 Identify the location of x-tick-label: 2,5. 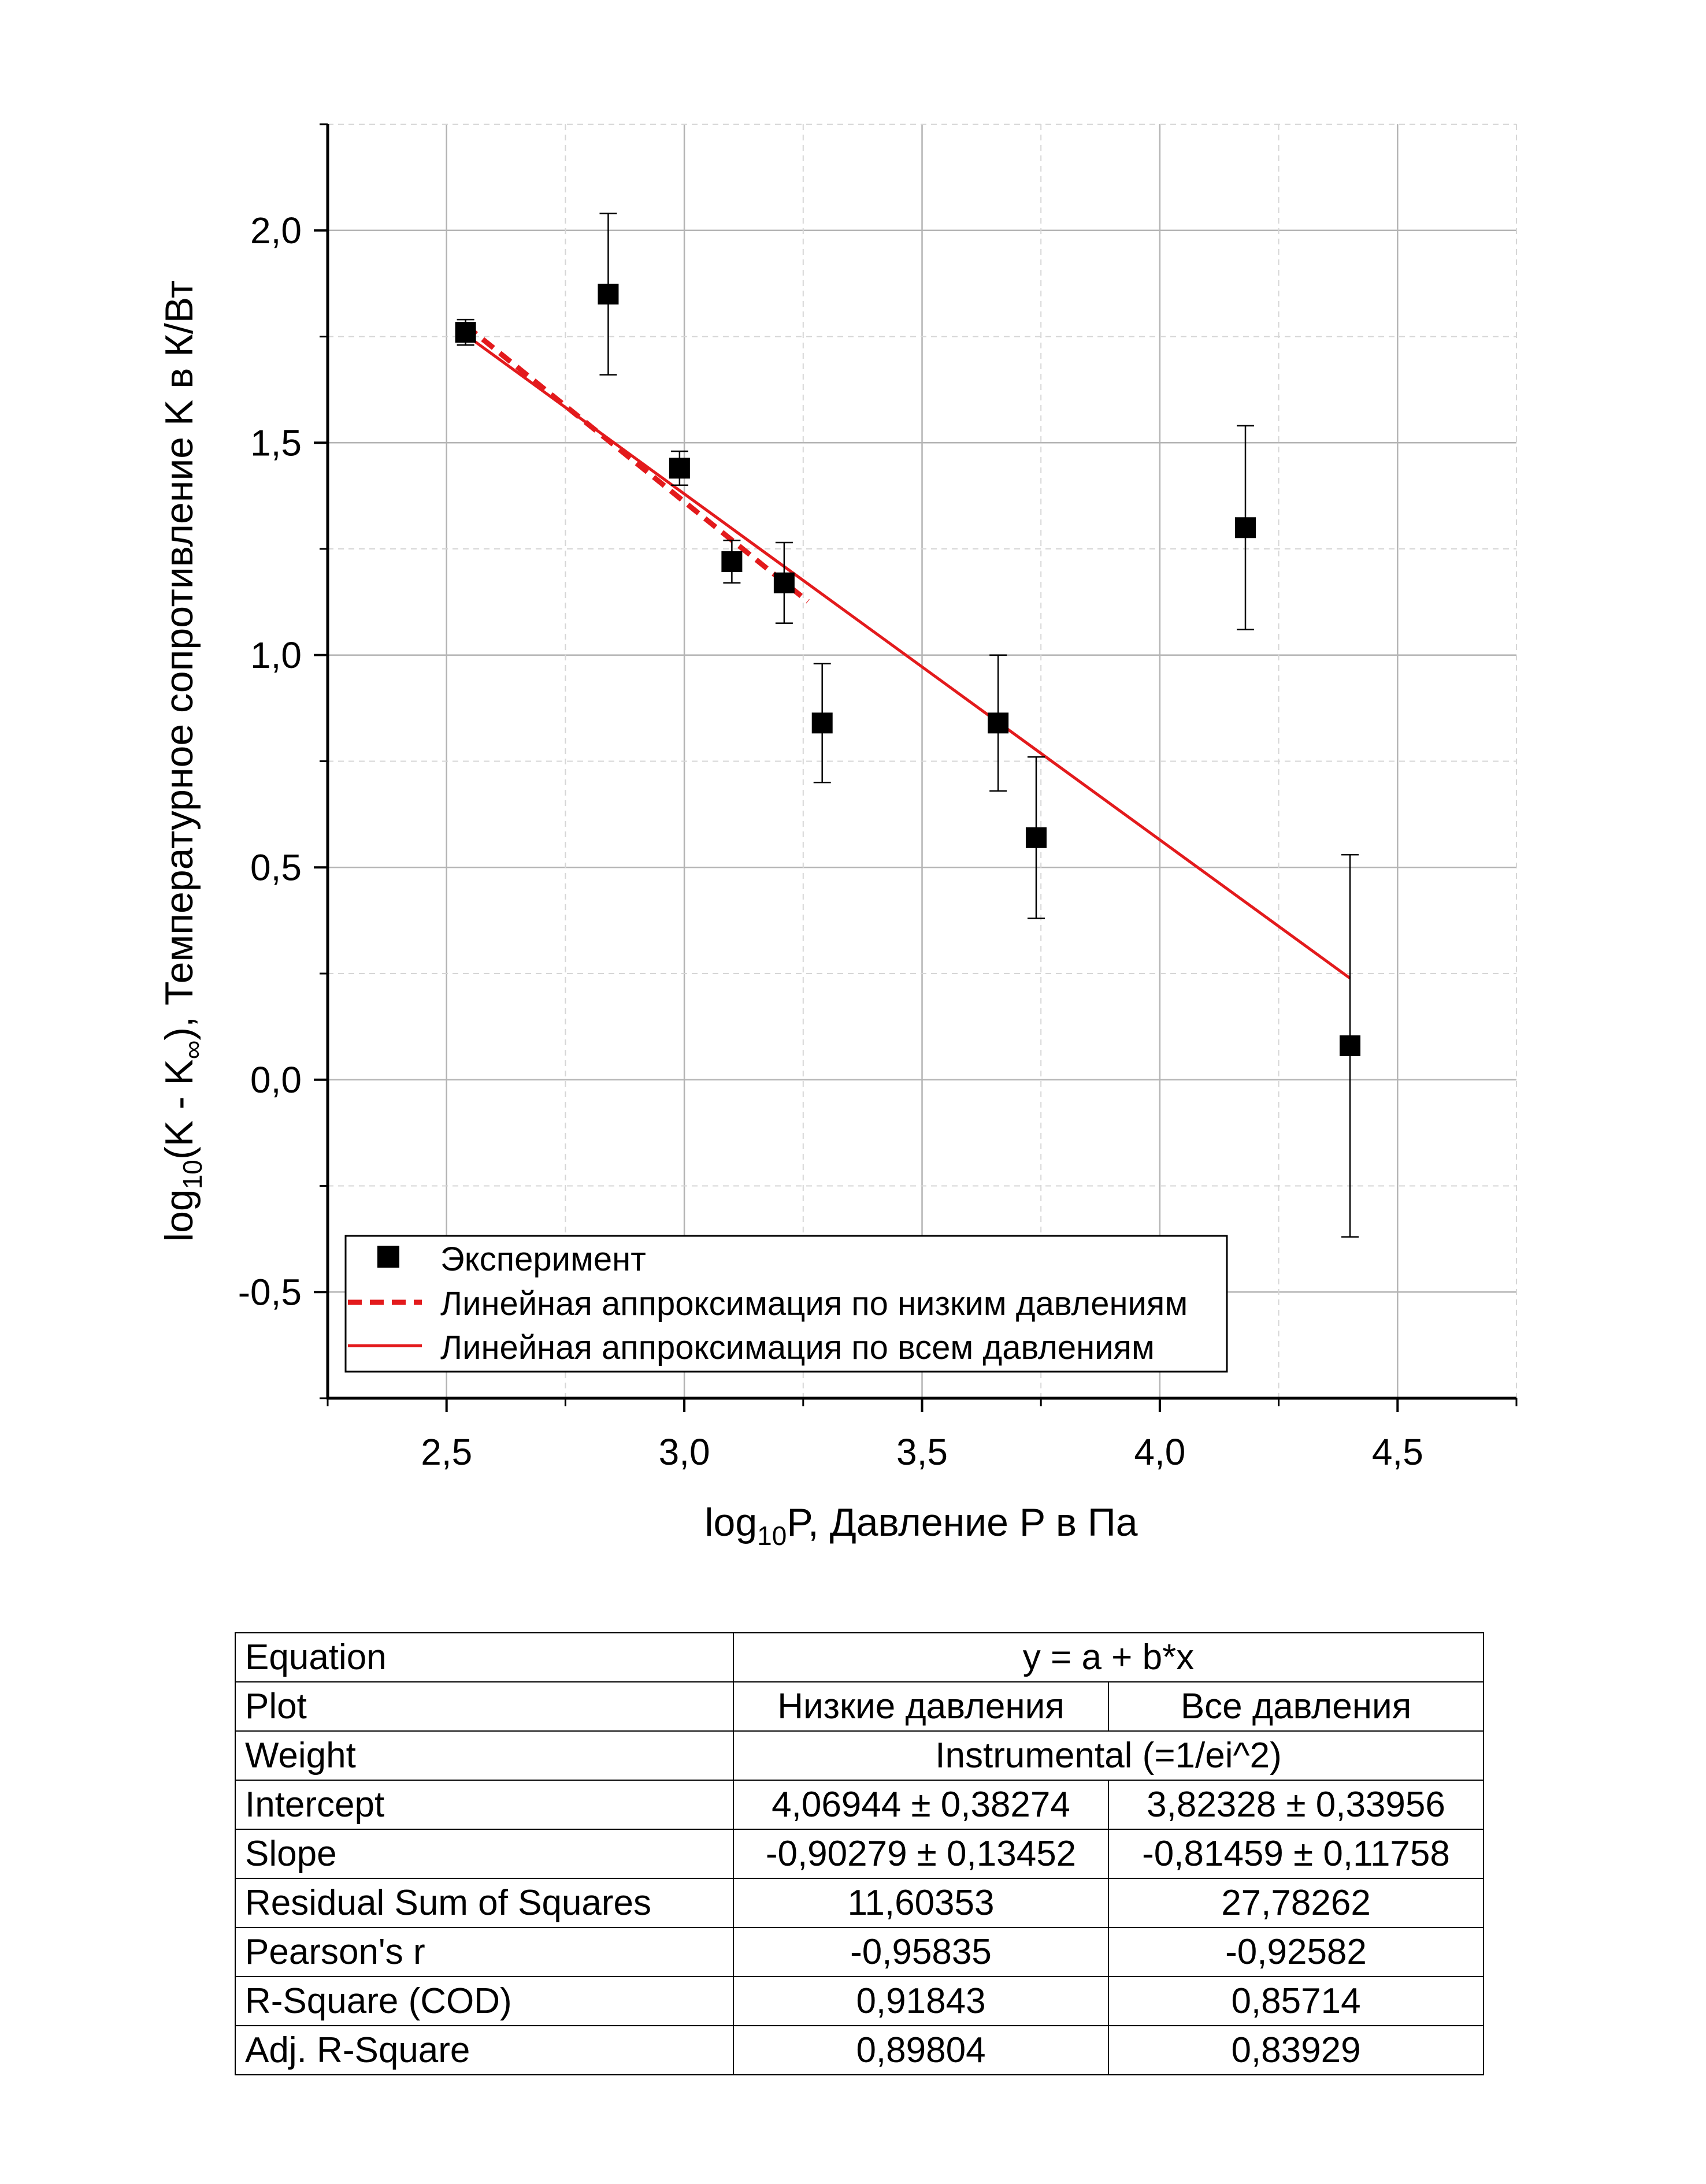
(446, 1452).